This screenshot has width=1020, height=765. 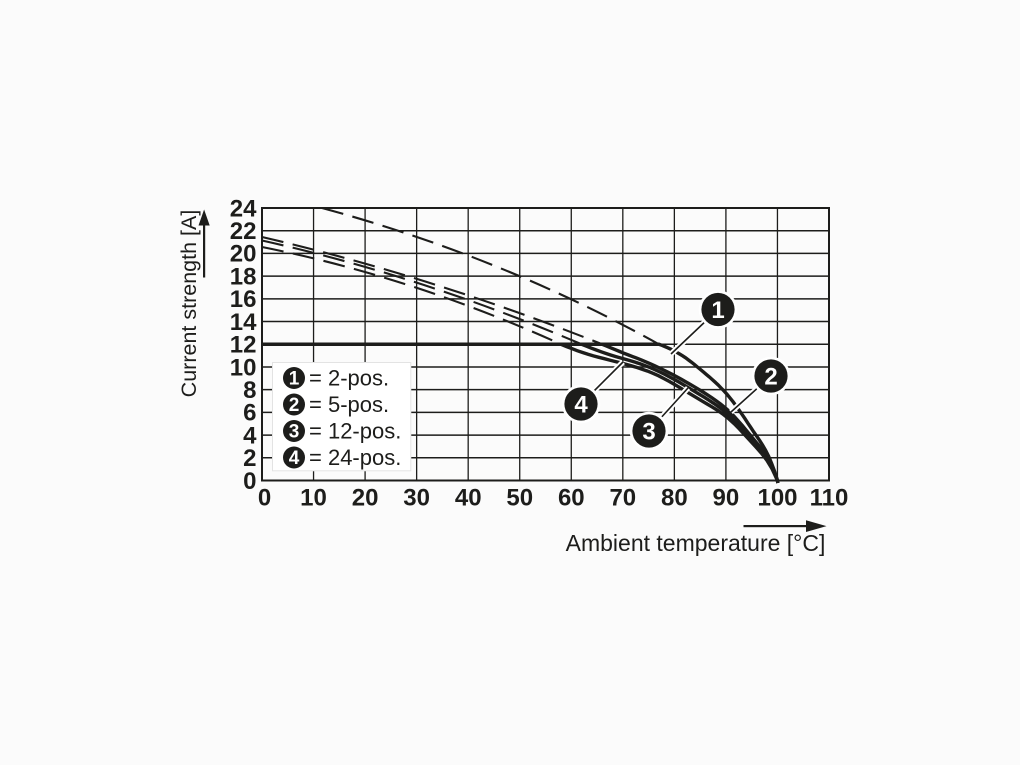 What do you see at coordinates (674, 498) in the screenshot?
I see `svg-text: 80` at bounding box center [674, 498].